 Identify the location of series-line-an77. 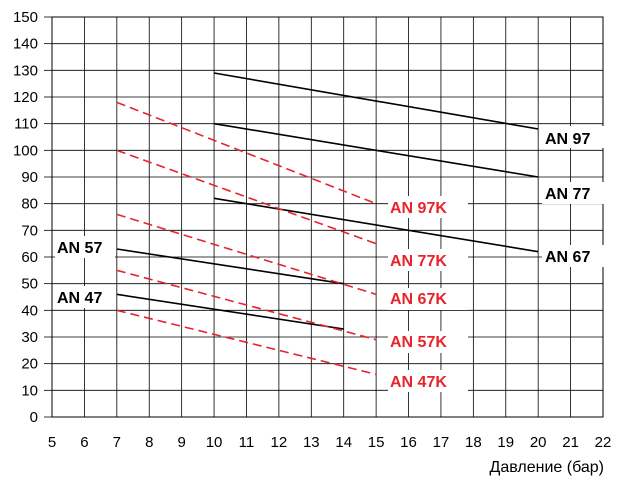
(376, 150).